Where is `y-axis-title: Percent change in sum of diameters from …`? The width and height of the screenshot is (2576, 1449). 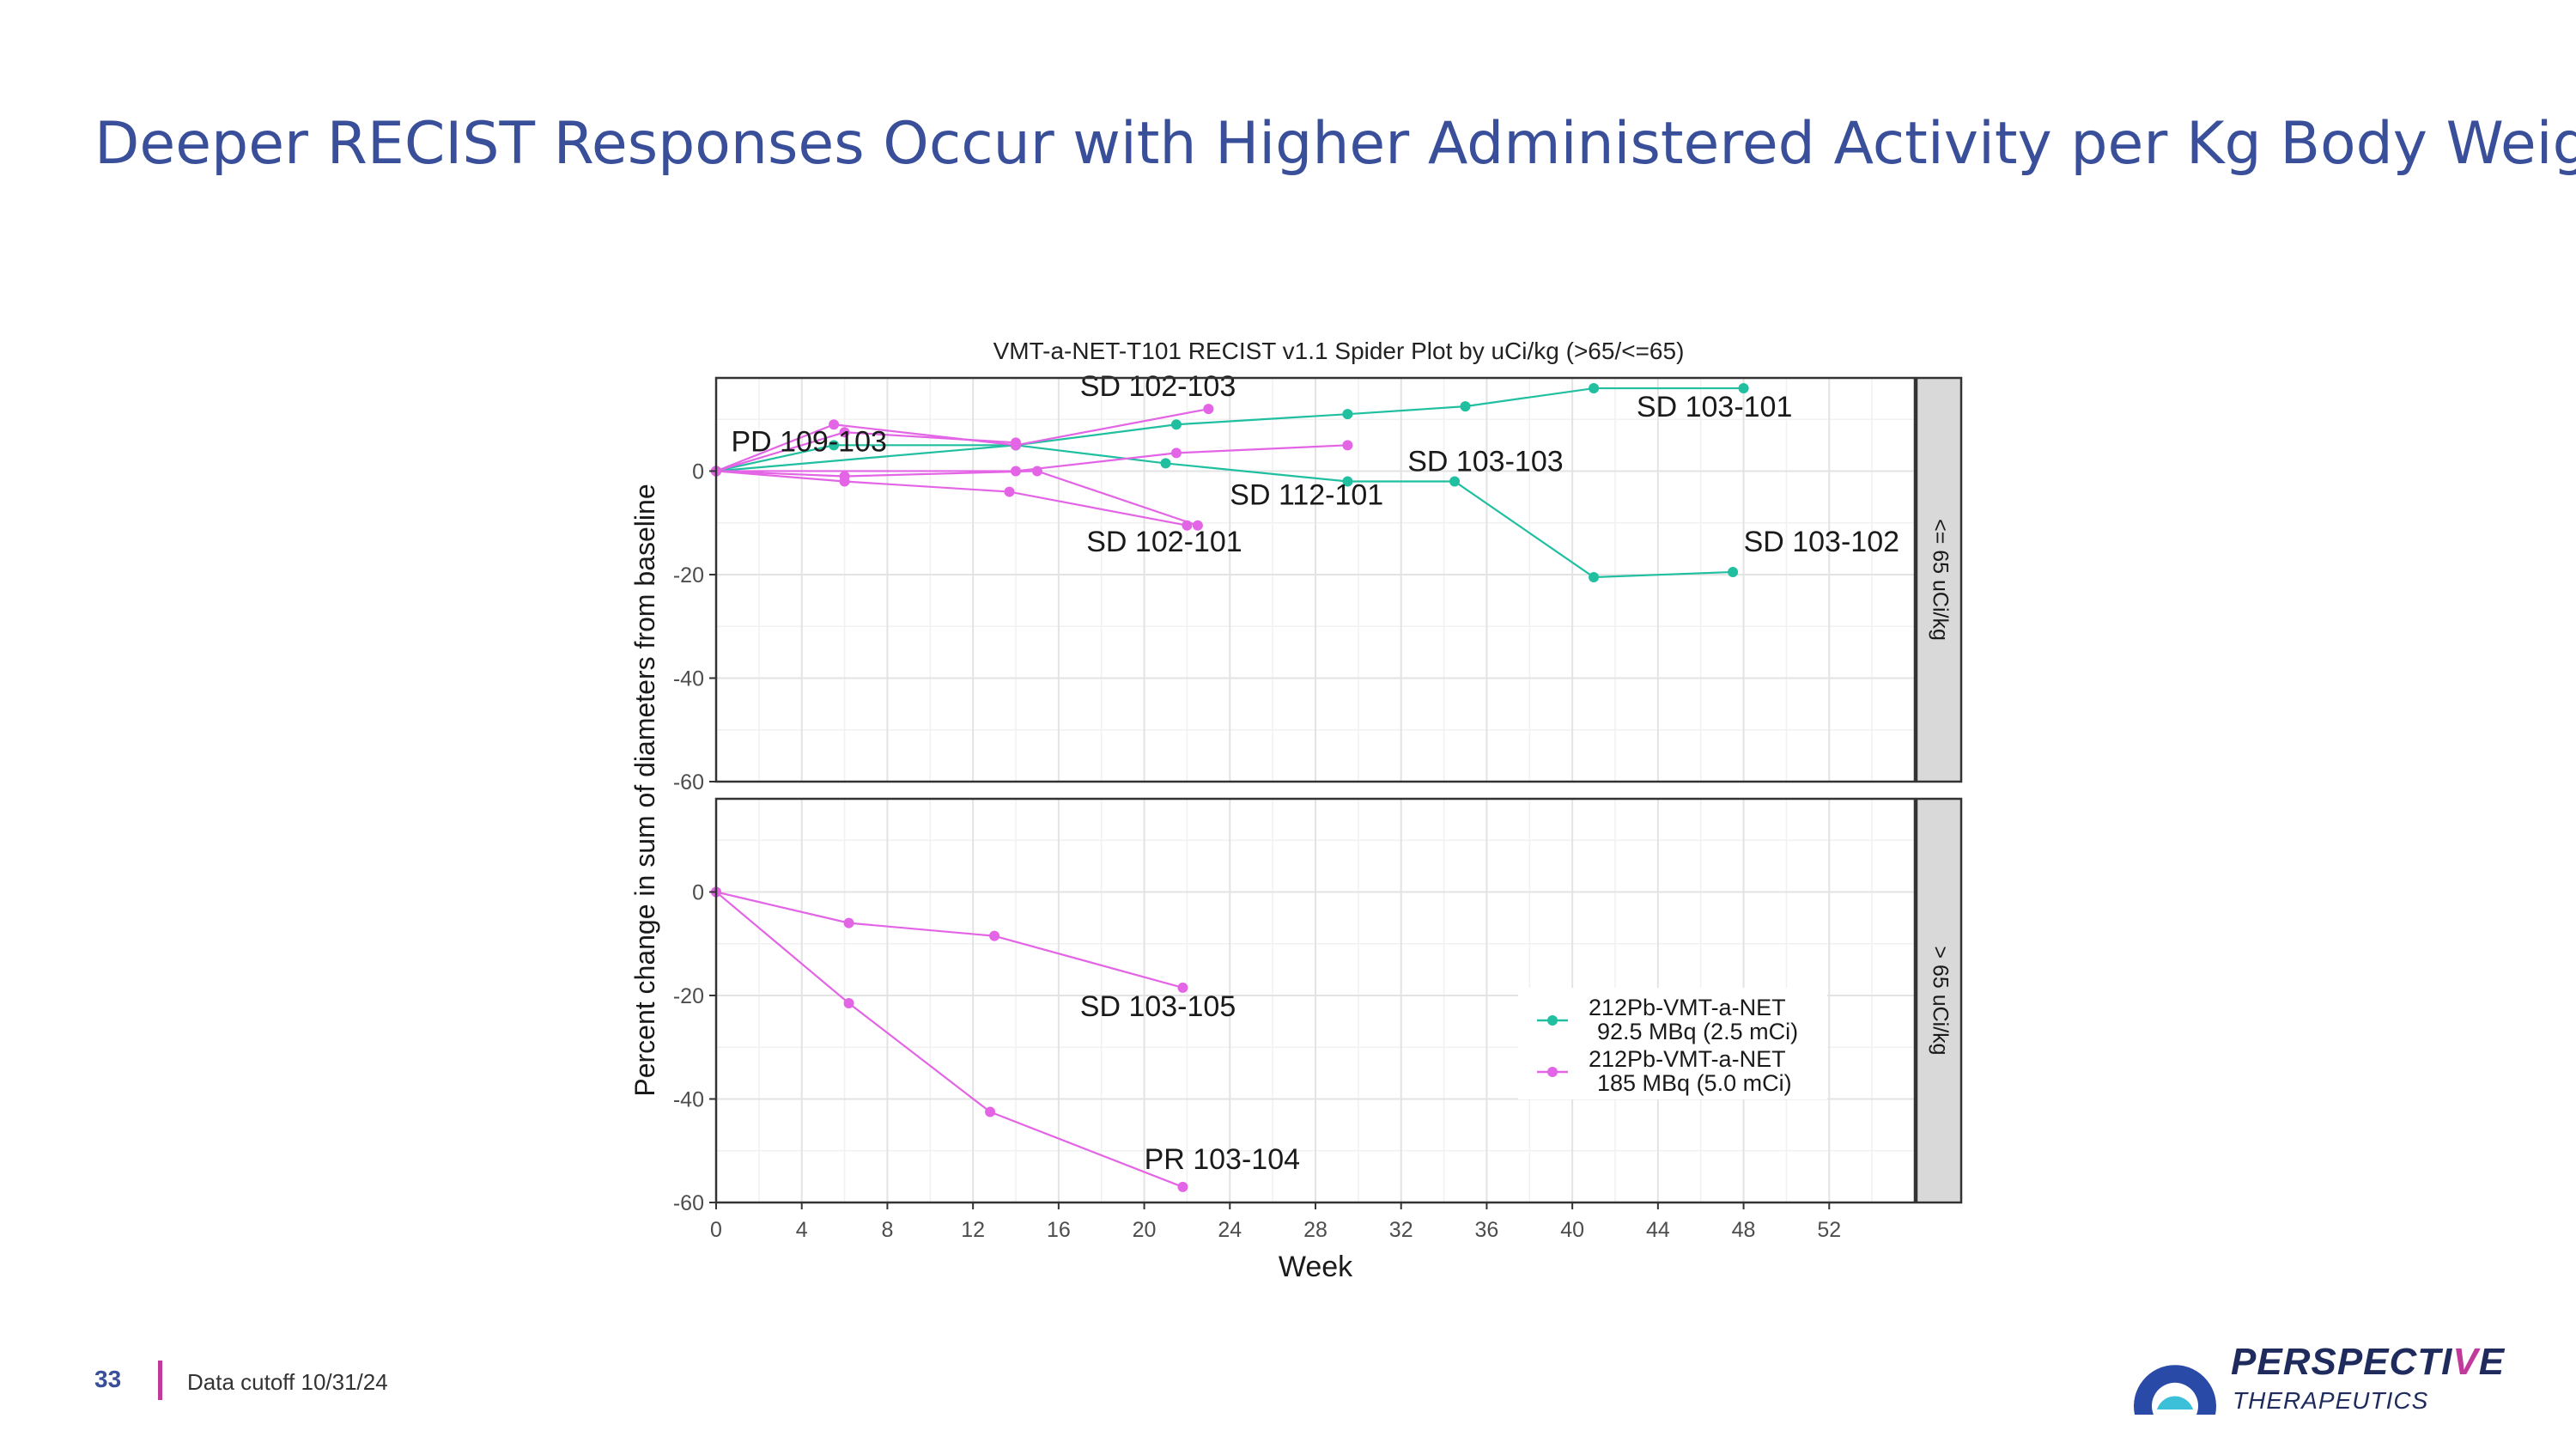 y-axis-title: Percent change in sum of diameters from … is located at coordinates (644, 790).